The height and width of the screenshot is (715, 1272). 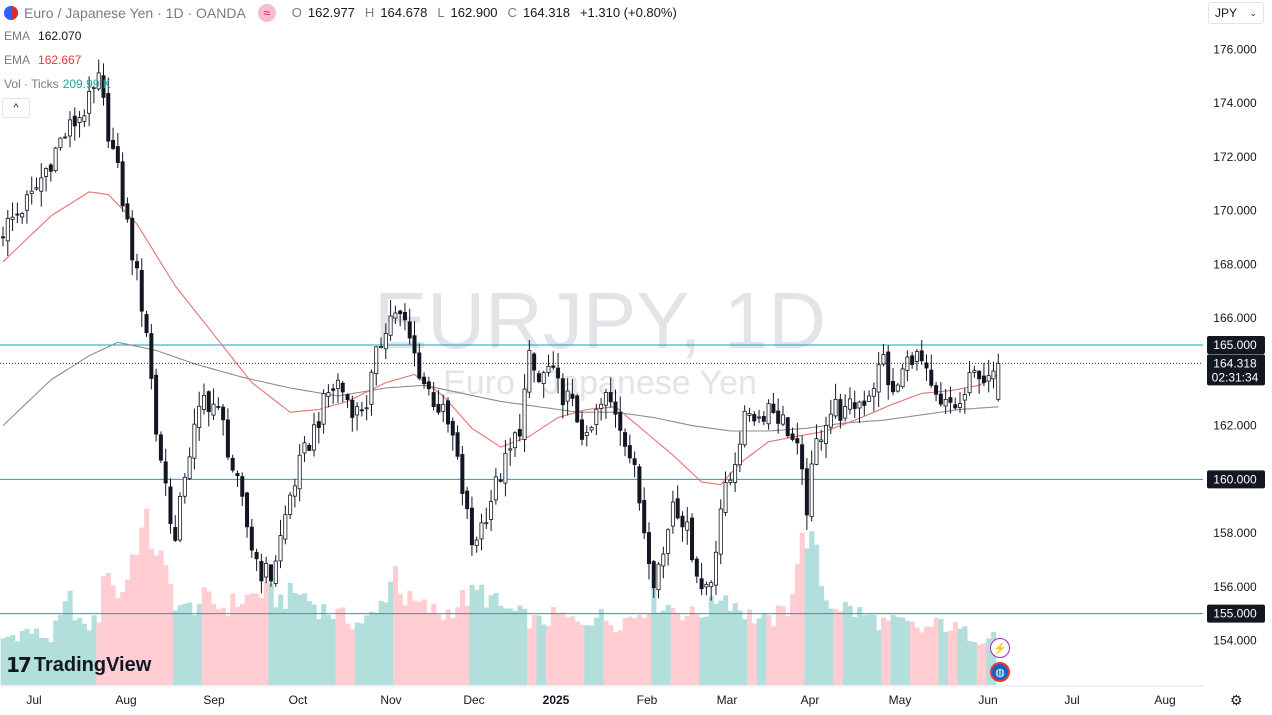 I want to click on market-status-icon: ≈, so click(x=266, y=13).